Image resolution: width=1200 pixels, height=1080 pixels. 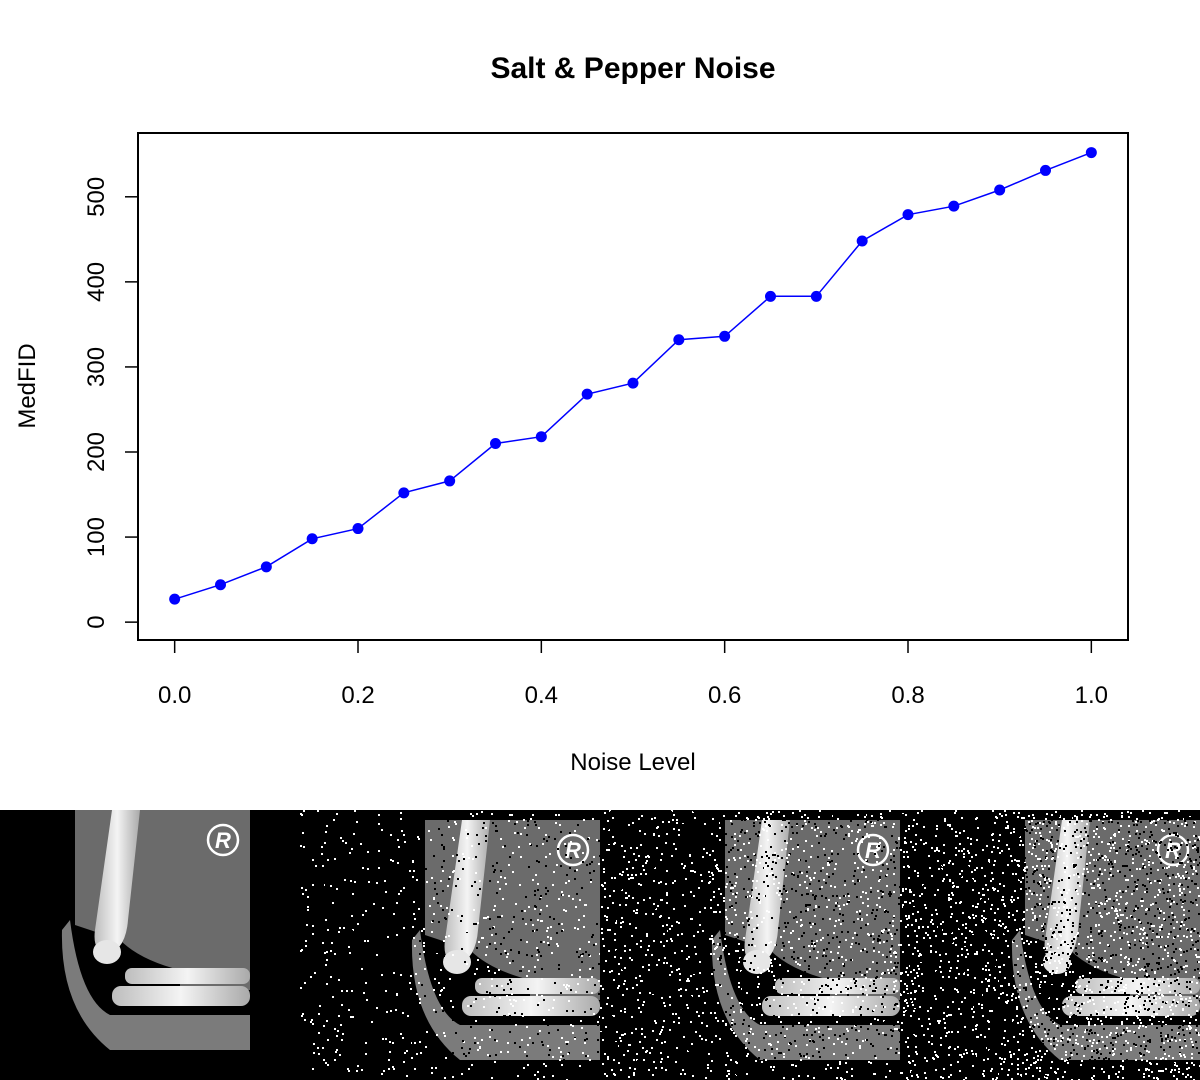 What do you see at coordinates (96, 367) in the screenshot?
I see `y-tick-label: 300` at bounding box center [96, 367].